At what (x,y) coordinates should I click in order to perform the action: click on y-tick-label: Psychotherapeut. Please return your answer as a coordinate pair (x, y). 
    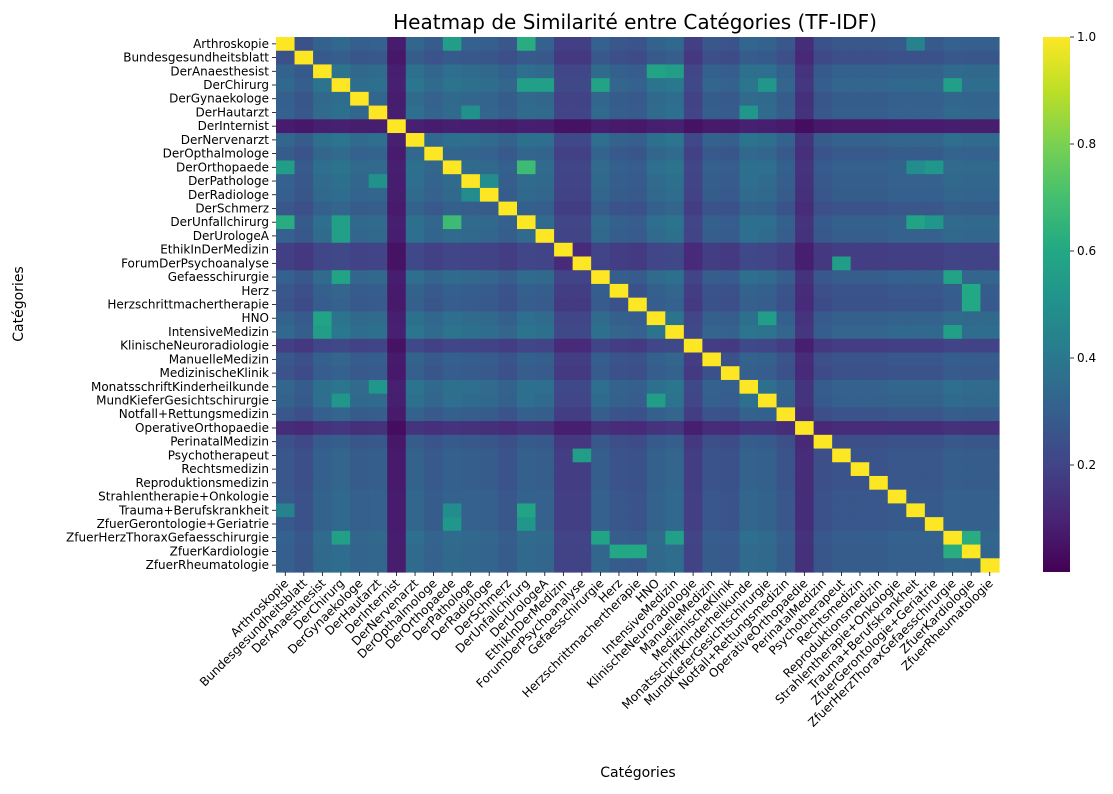
    Looking at the image, I should click on (219, 455).